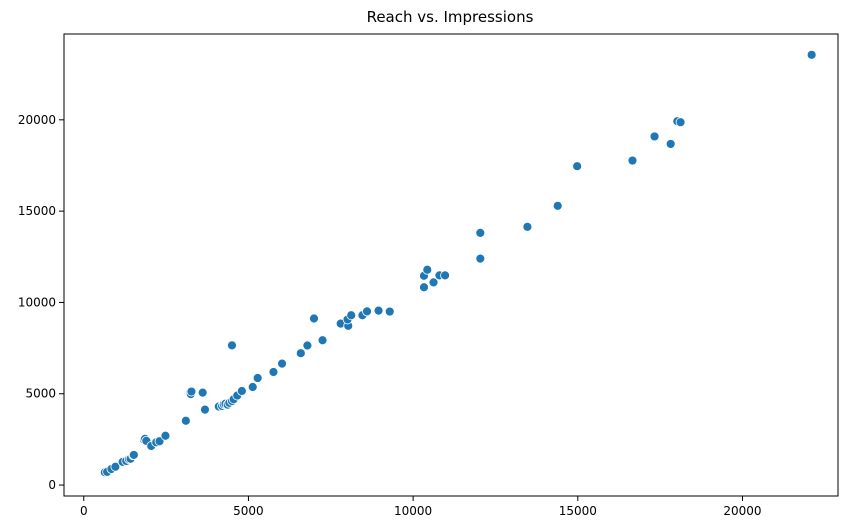  Describe the element at coordinates (37, 211) in the screenshot. I see `y-tick-label: 15000` at that location.